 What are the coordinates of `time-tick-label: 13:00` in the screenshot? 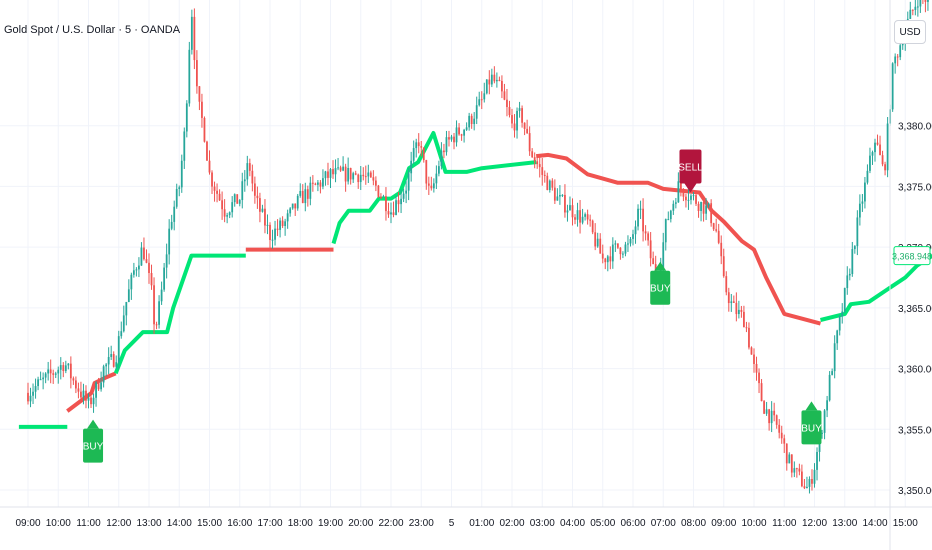 It's located at (148, 523).